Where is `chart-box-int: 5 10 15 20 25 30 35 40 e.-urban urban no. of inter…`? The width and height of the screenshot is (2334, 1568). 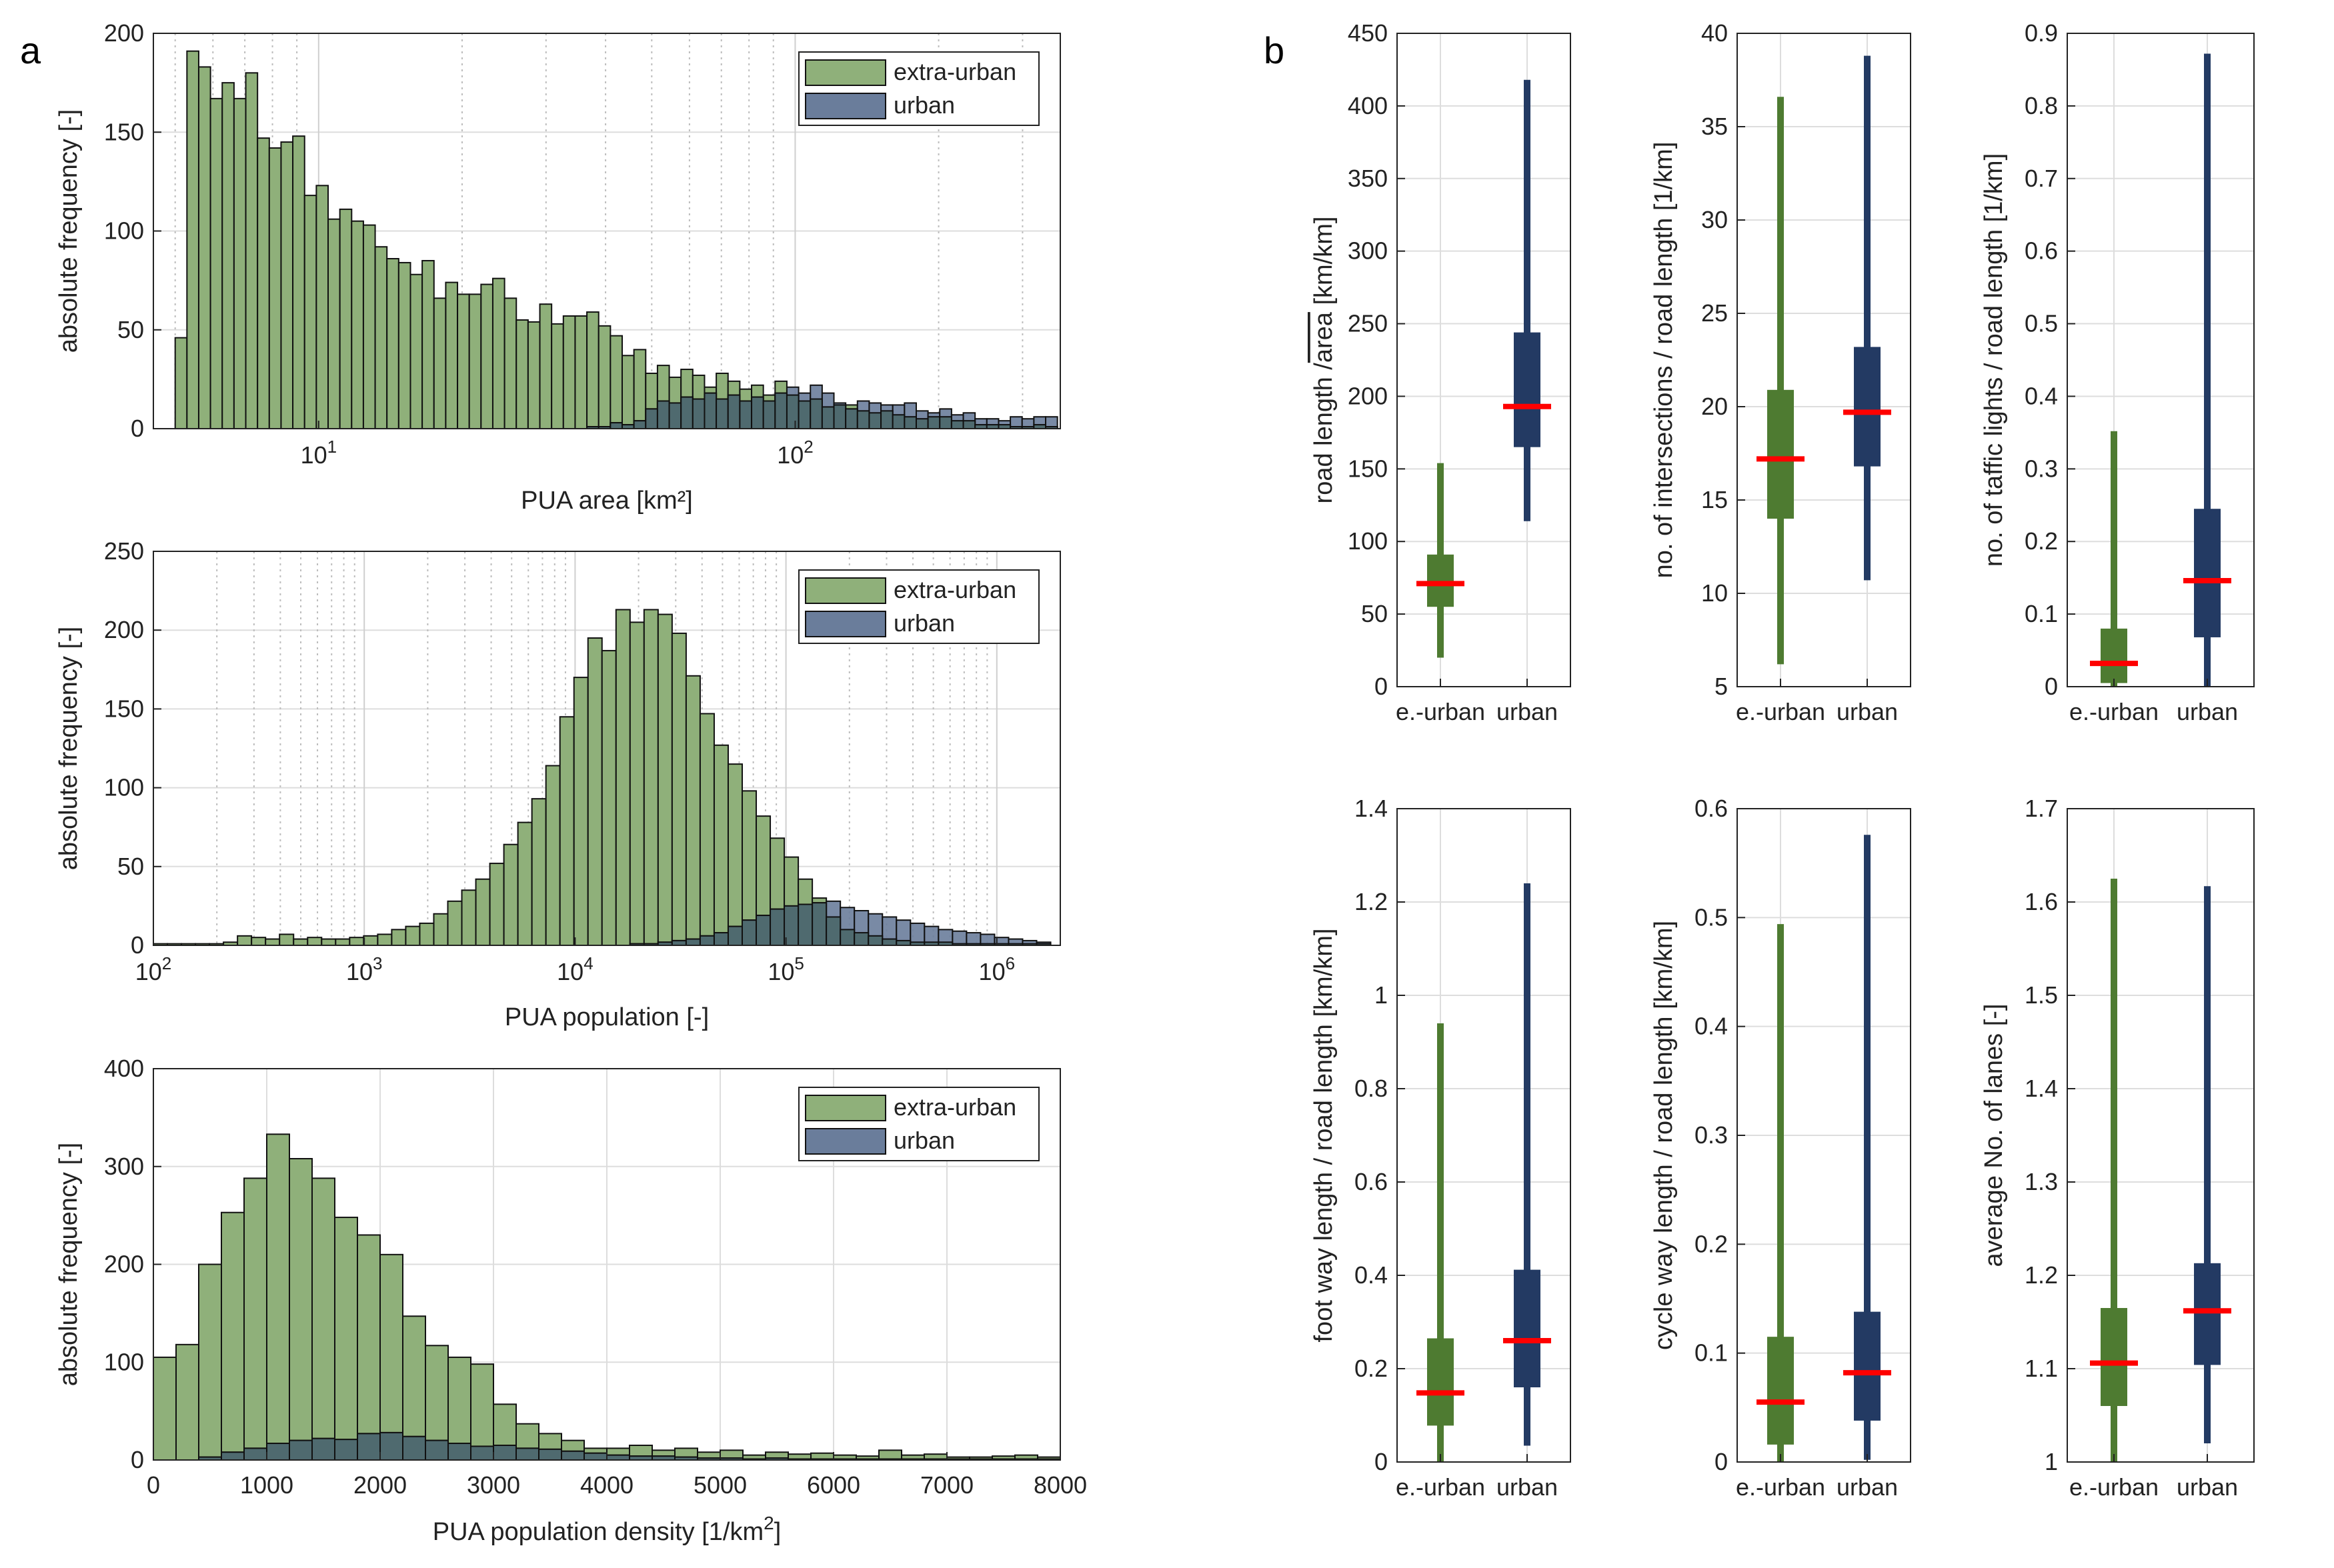
chart-box-int: 5 10 15 20 25 30 35 40 e.-urban urban no. of inter… is located at coordinates (1780, 372).